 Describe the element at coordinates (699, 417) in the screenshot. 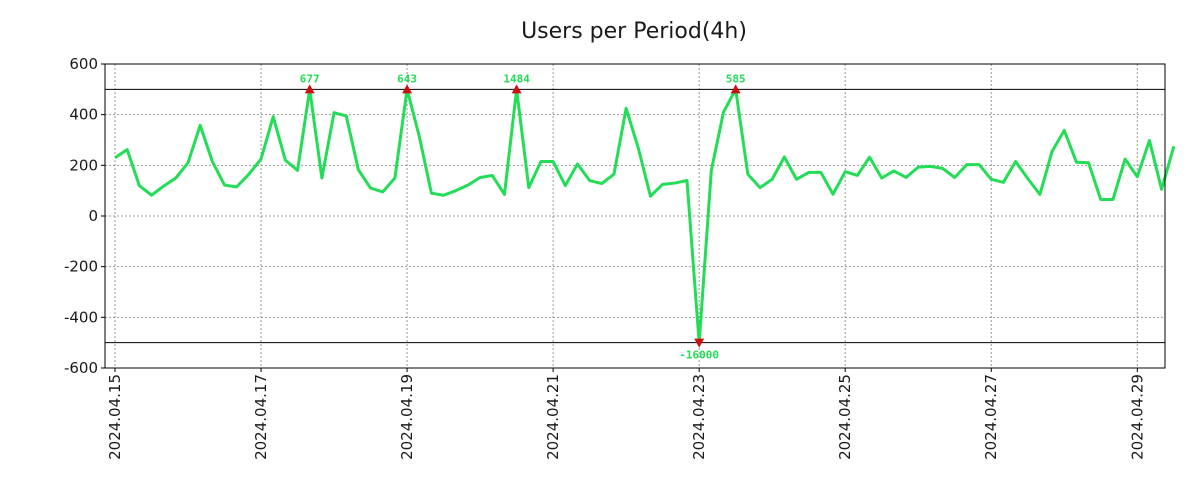

I see `x-tick-label: 2024.04.23` at that location.